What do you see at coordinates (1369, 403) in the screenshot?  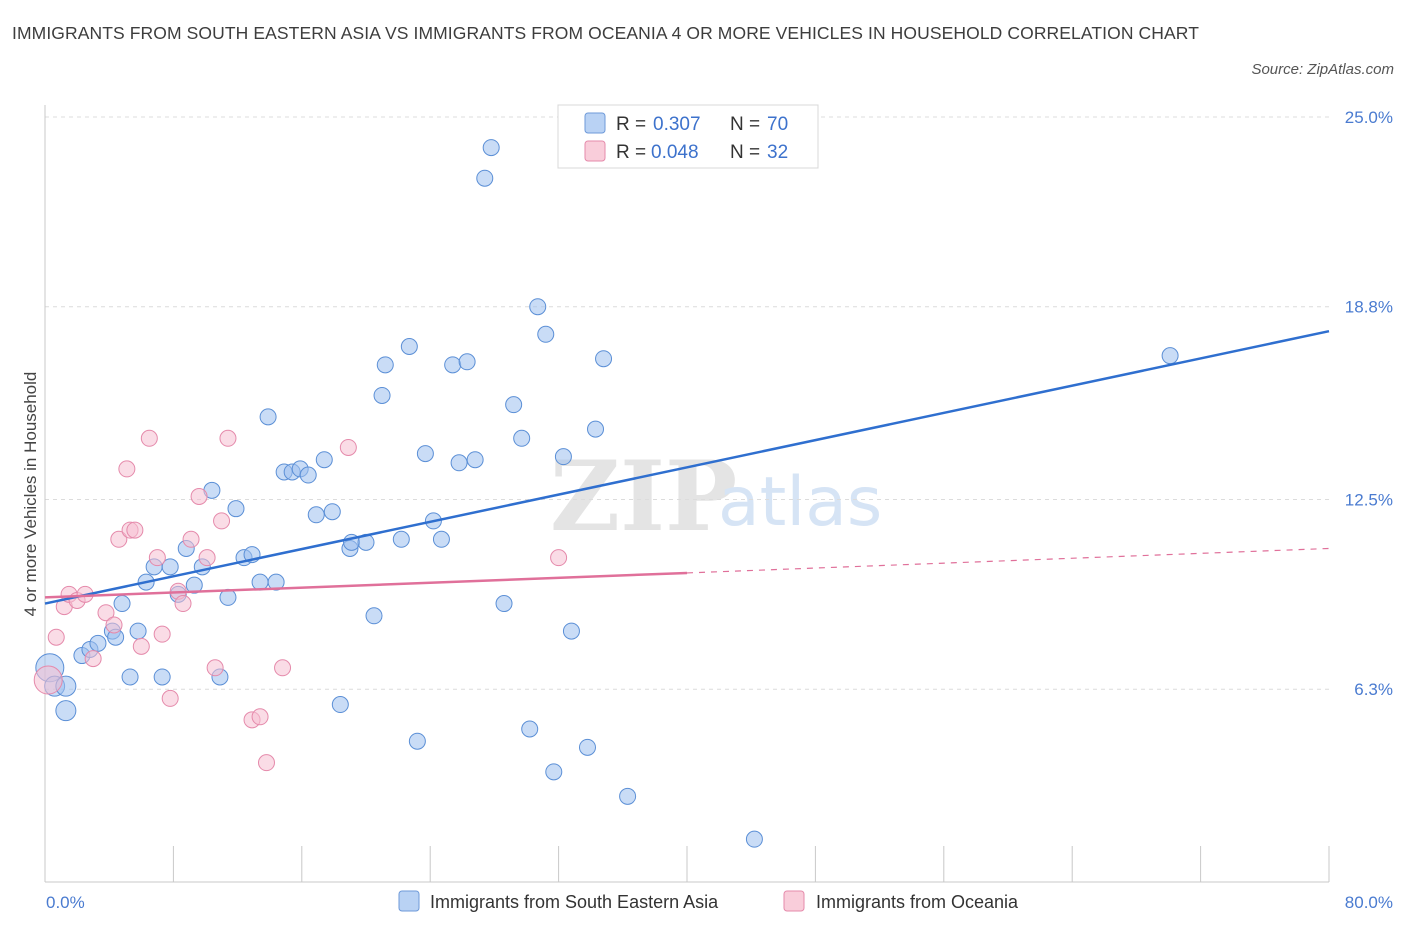 I see `y-tick-labels: 6.3% 12.5% 18.8% 25.0%` at bounding box center [1369, 403].